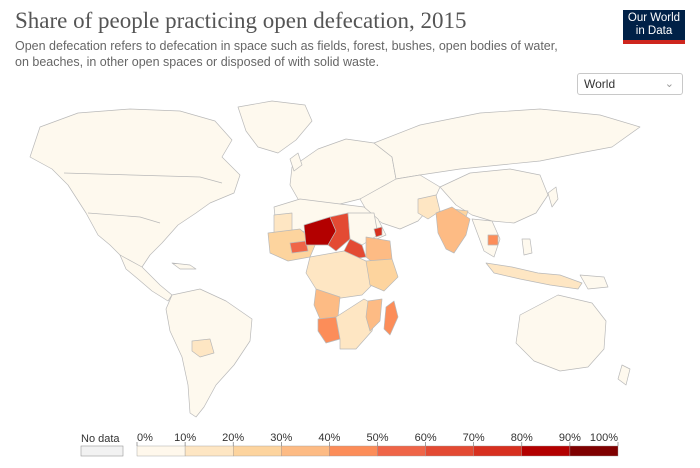 Image resolution: width=700 pixels, height=468 pixels. I want to click on legend-tick-label: 30%, so click(281, 438).